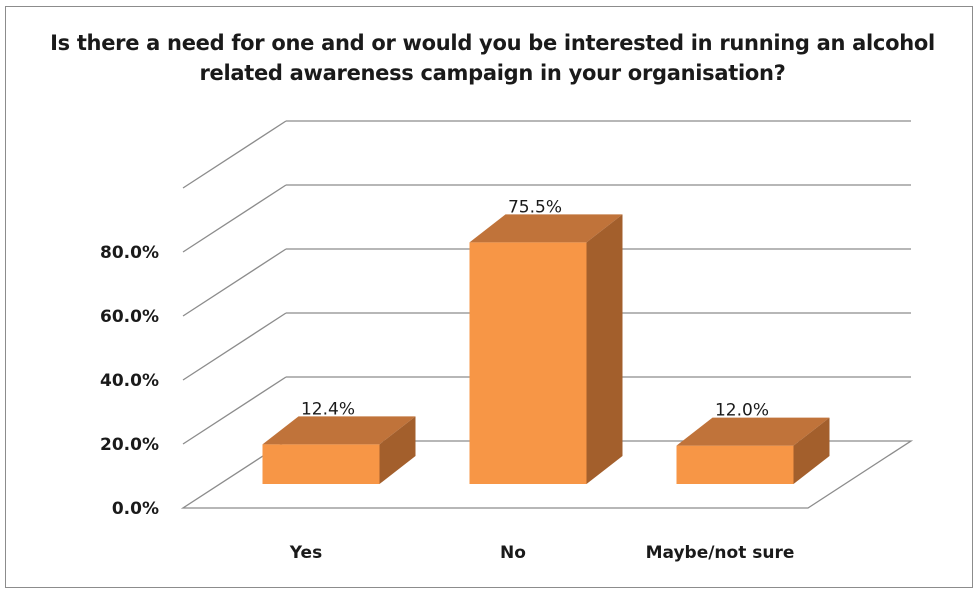  Describe the element at coordinates (305, 553) in the screenshot. I see `x-category-label: Yes` at that location.